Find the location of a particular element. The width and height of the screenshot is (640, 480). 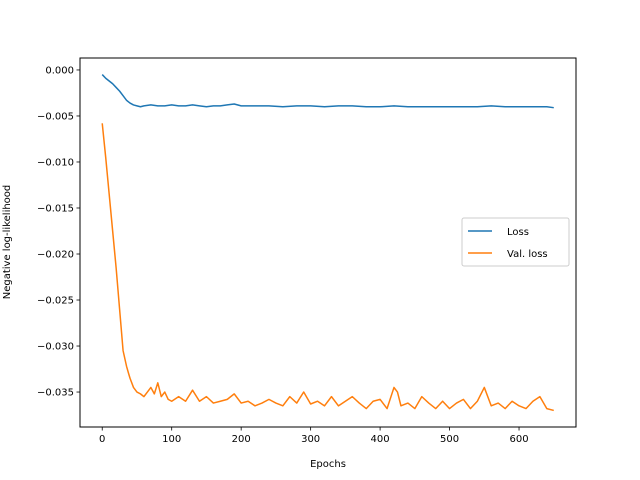

y-tick-label: −0.030 is located at coordinates (55, 347).